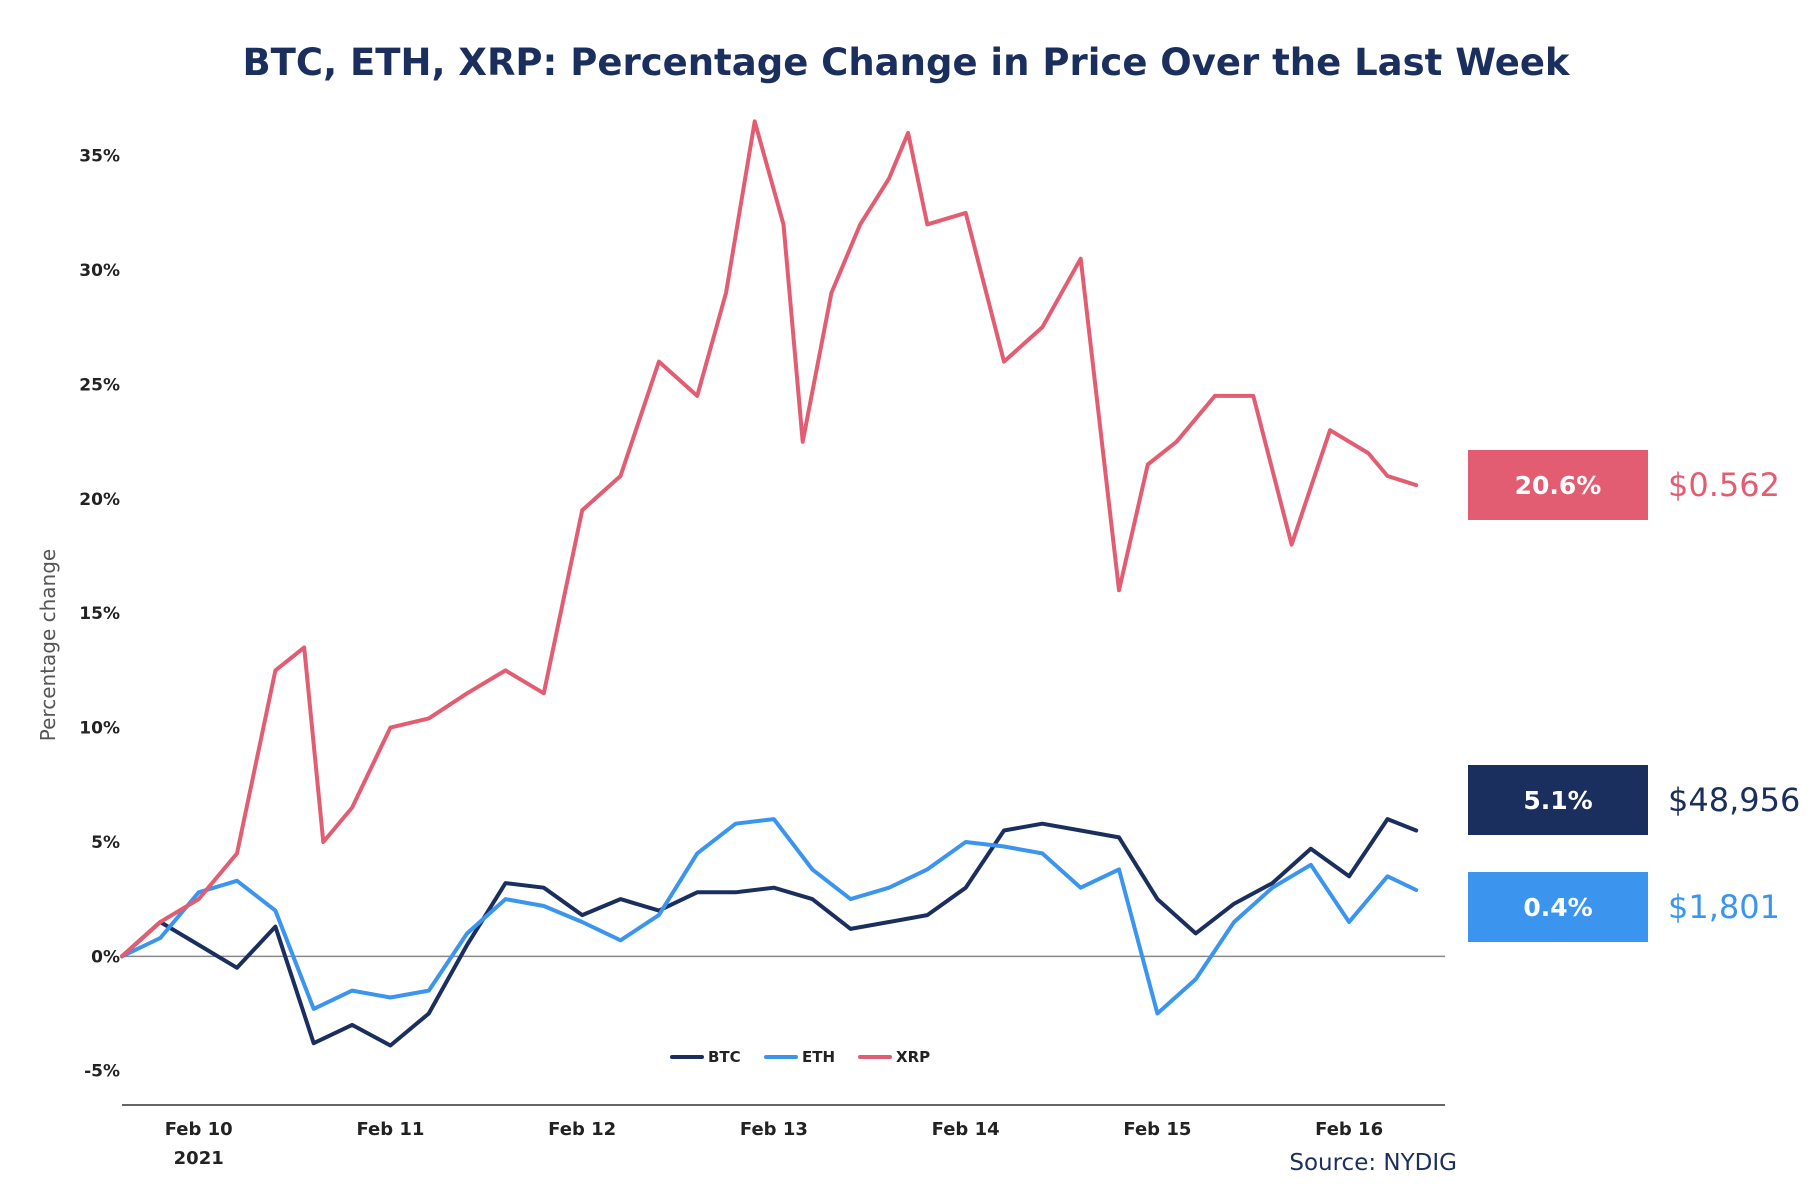  I want to click on badge-value-xrp: 20.6%, so click(1558, 485).